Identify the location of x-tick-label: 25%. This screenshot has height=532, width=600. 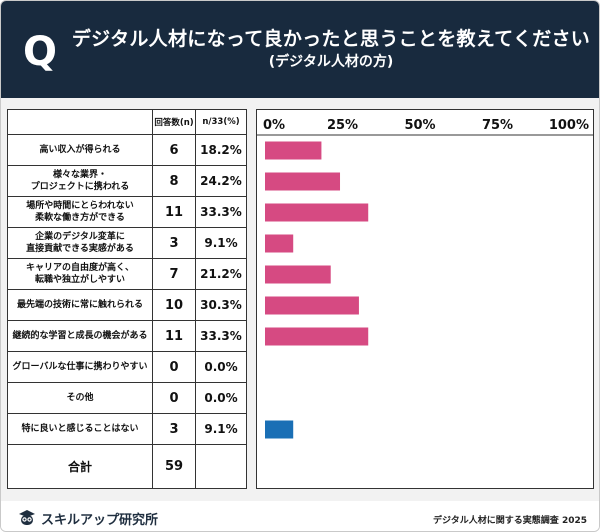
(342, 125).